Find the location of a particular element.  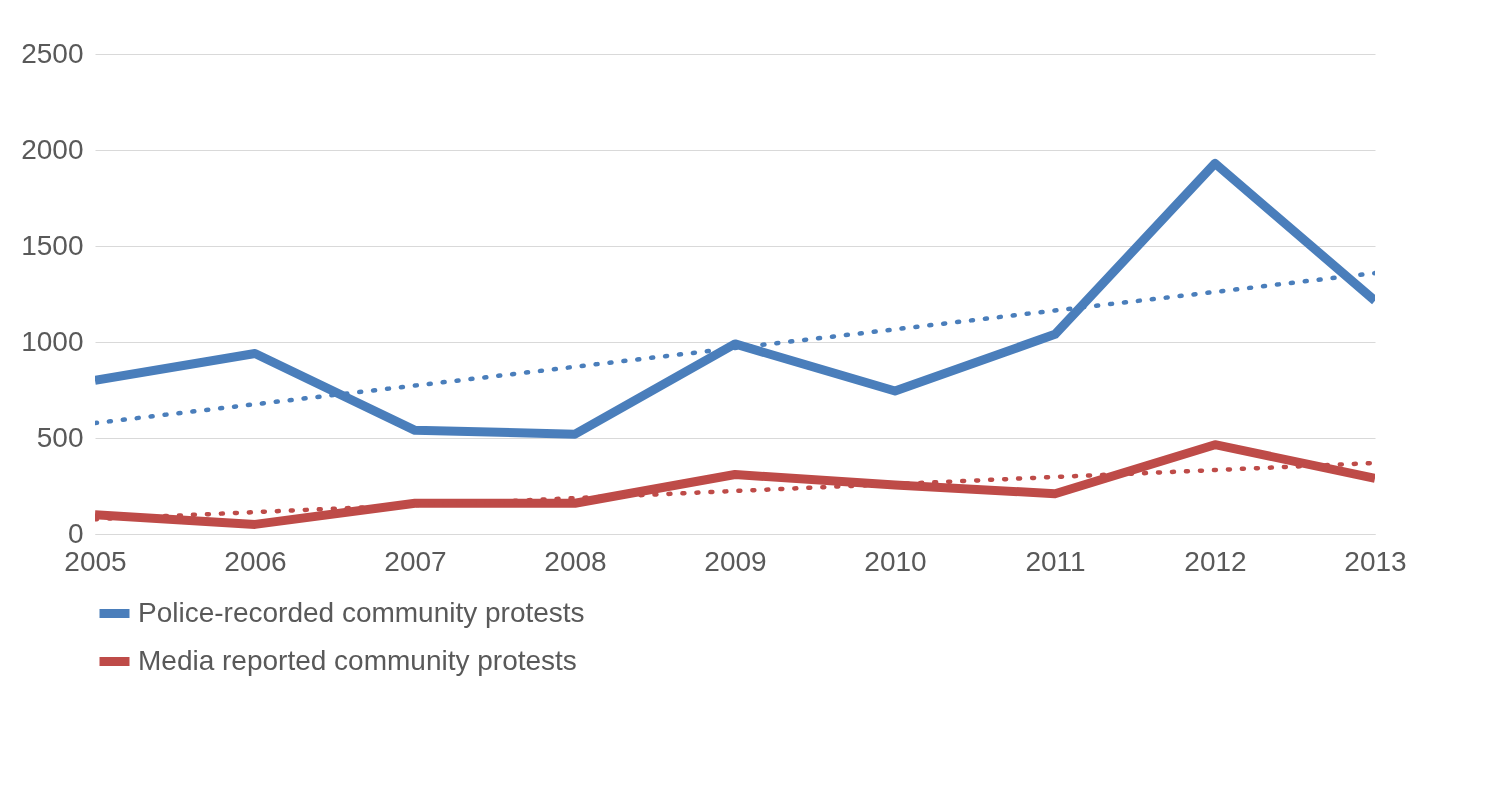

x-tick-label: 2012 is located at coordinates (1215, 561).